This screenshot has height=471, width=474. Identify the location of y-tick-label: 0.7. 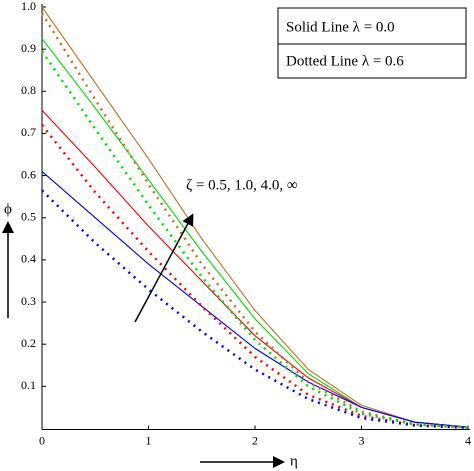
(28, 132).